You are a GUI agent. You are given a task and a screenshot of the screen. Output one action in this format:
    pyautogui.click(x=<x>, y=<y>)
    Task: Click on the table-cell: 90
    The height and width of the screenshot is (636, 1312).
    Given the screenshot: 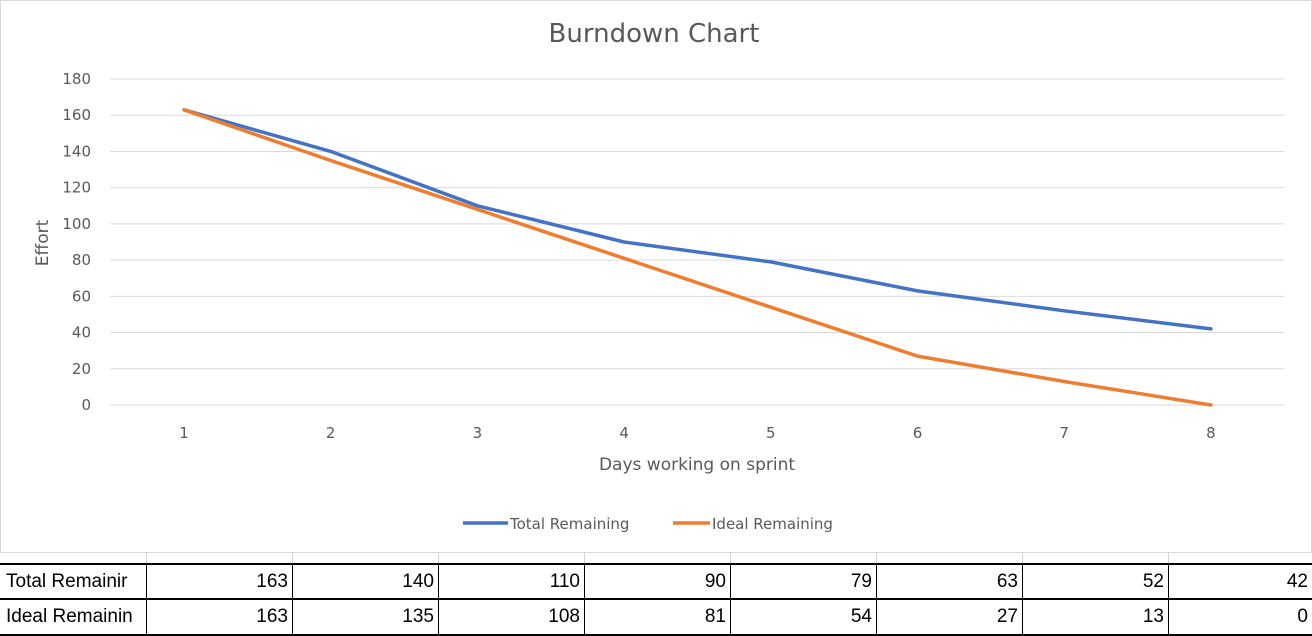 What is the action you would take?
    pyautogui.click(x=657, y=582)
    